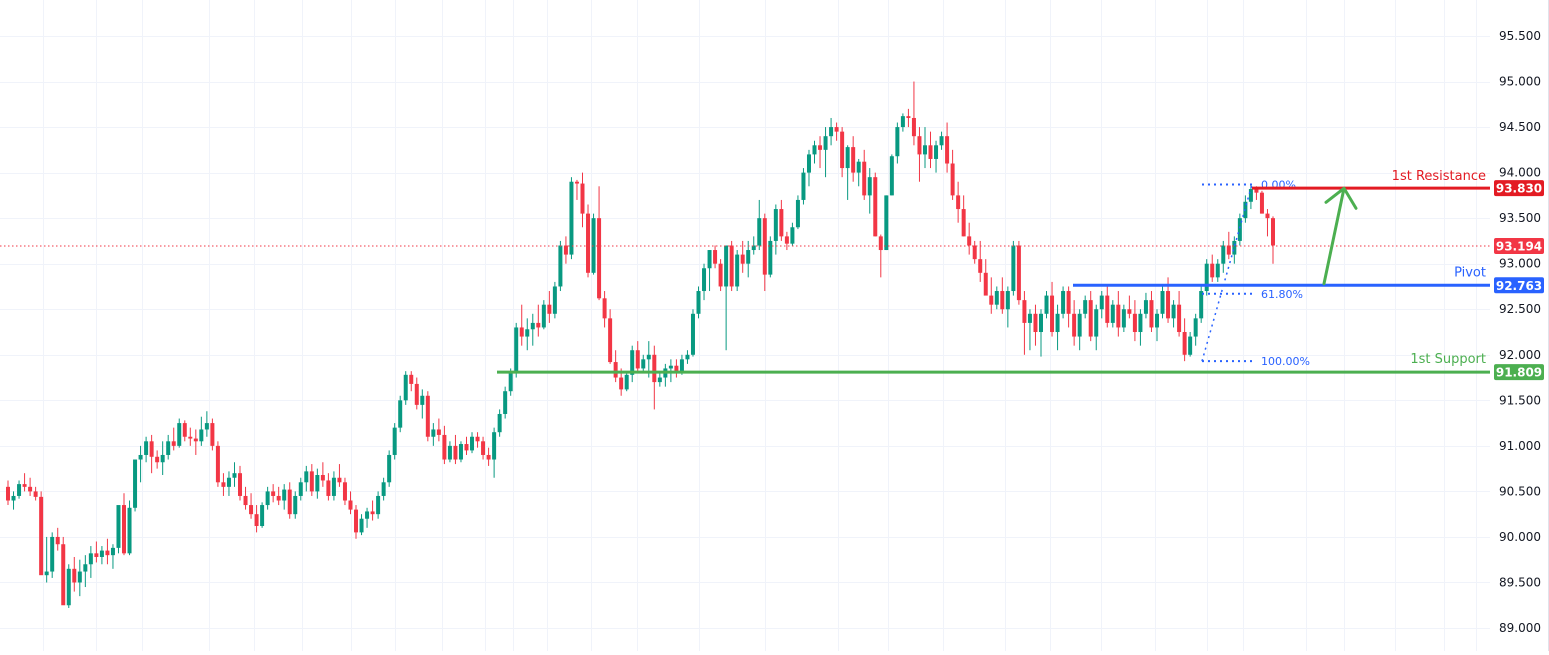  Describe the element at coordinates (1285, 361) in the screenshot. I see `fib-level-100-label: 100.00%` at that location.